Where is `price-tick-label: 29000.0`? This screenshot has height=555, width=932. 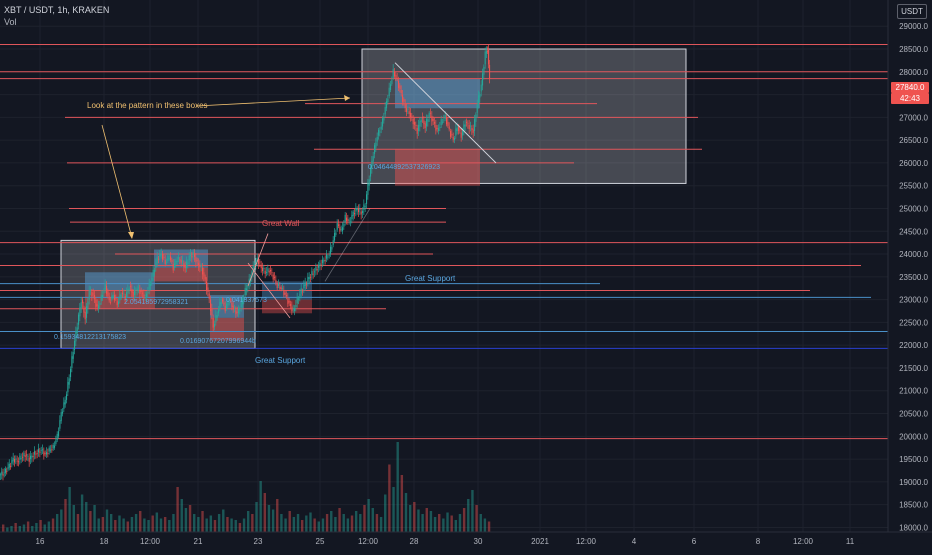
price-tick-label: 29000.0 is located at coordinates (913, 26).